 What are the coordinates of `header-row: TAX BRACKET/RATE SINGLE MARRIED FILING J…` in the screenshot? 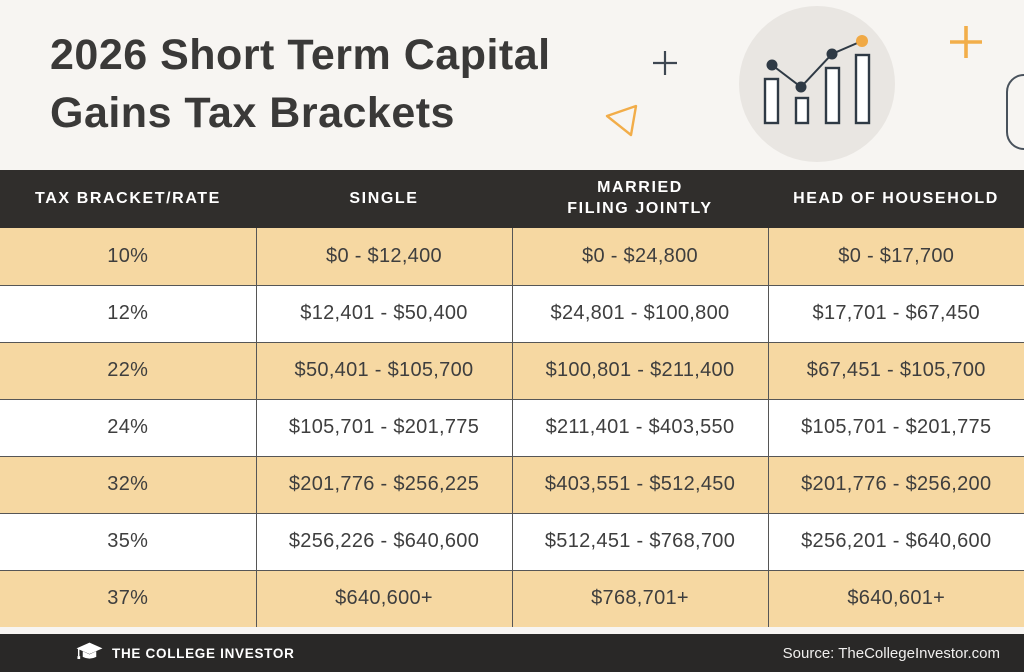 It's located at (512, 199).